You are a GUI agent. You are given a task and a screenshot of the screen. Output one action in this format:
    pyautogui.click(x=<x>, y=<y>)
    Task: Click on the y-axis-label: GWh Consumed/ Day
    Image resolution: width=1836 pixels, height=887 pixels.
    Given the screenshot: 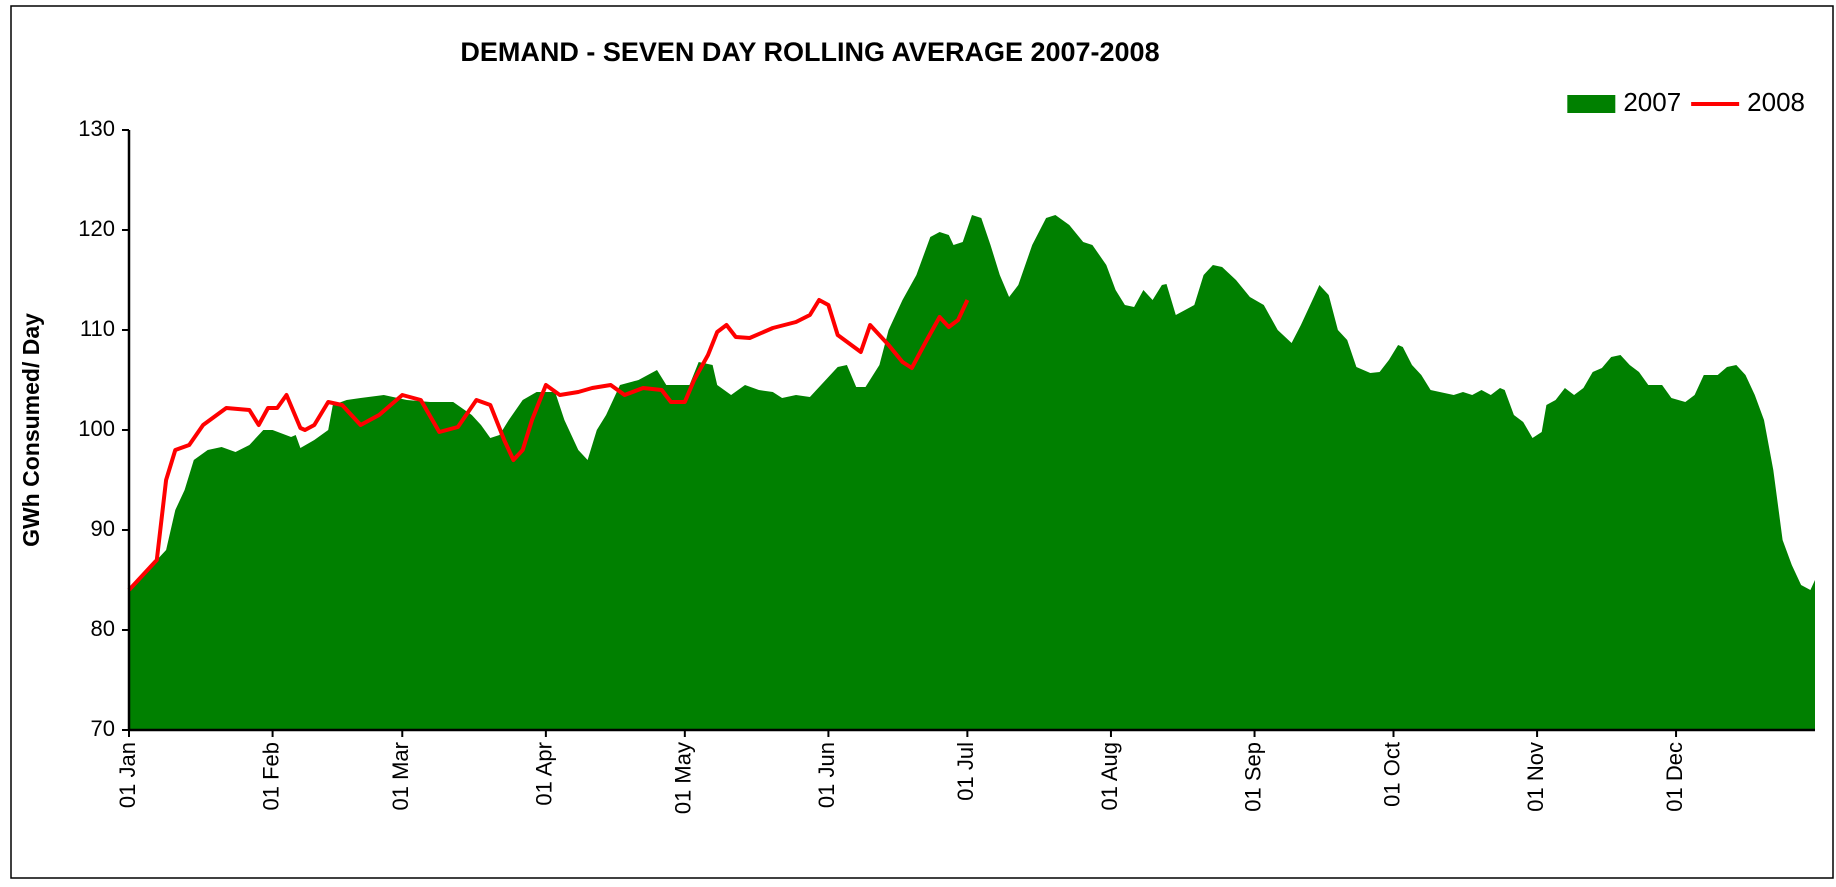 What is the action you would take?
    pyautogui.click(x=31, y=430)
    